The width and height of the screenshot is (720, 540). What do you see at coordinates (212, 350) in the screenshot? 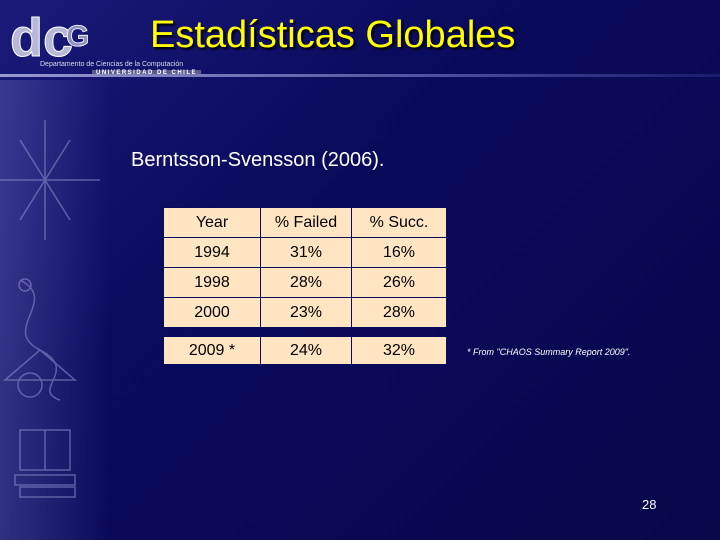
I see `table-cell: 2009 *` at bounding box center [212, 350].